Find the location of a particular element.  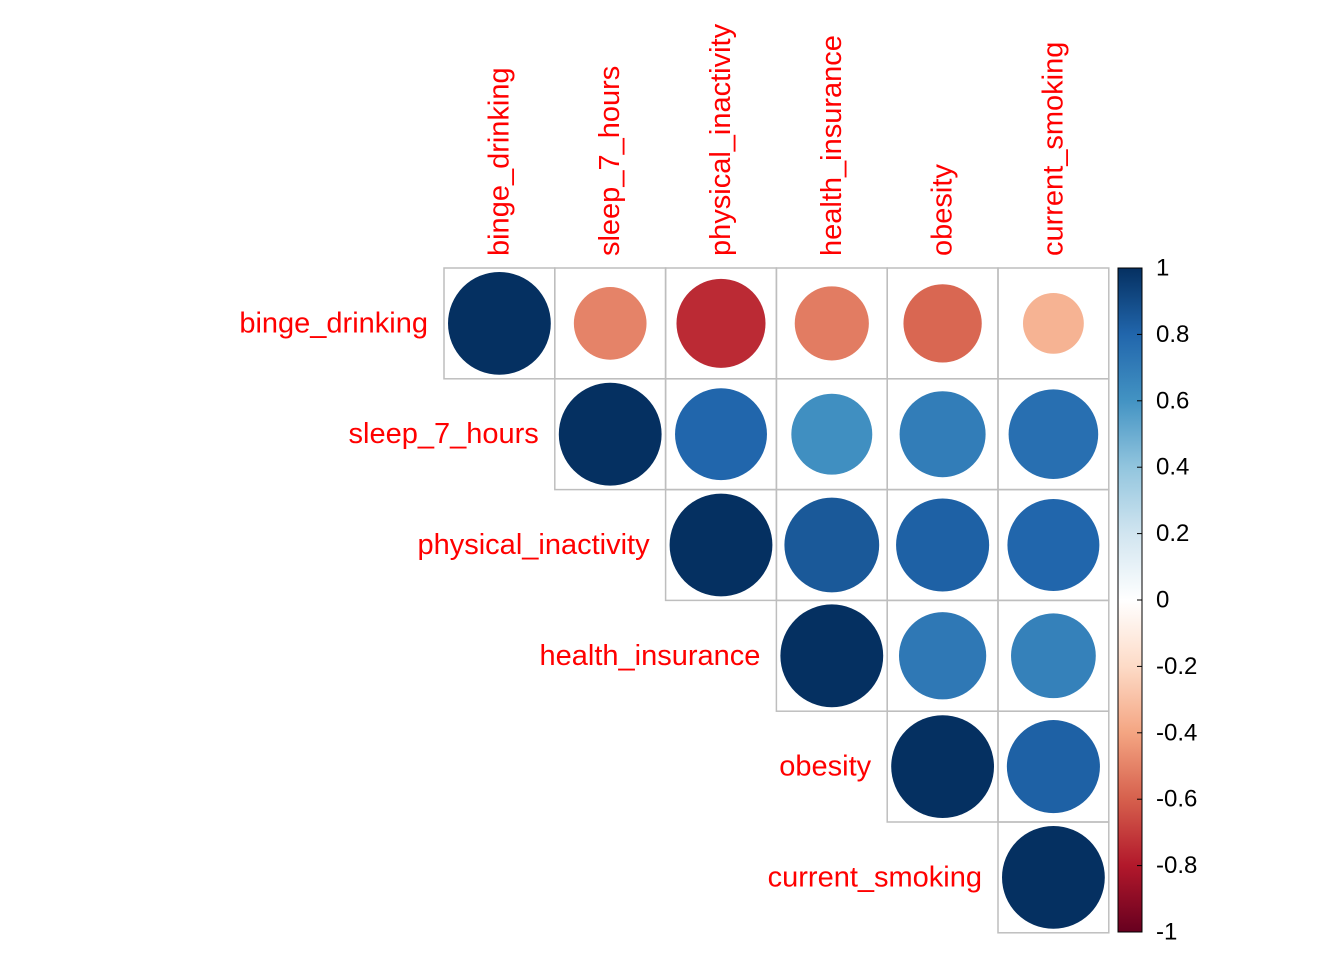

color-legend: 1 0.8 0.6 0.4 0.2 0 -0.2 -0.4 -0.6 -0.8 -1 is located at coordinates (1157, 600).